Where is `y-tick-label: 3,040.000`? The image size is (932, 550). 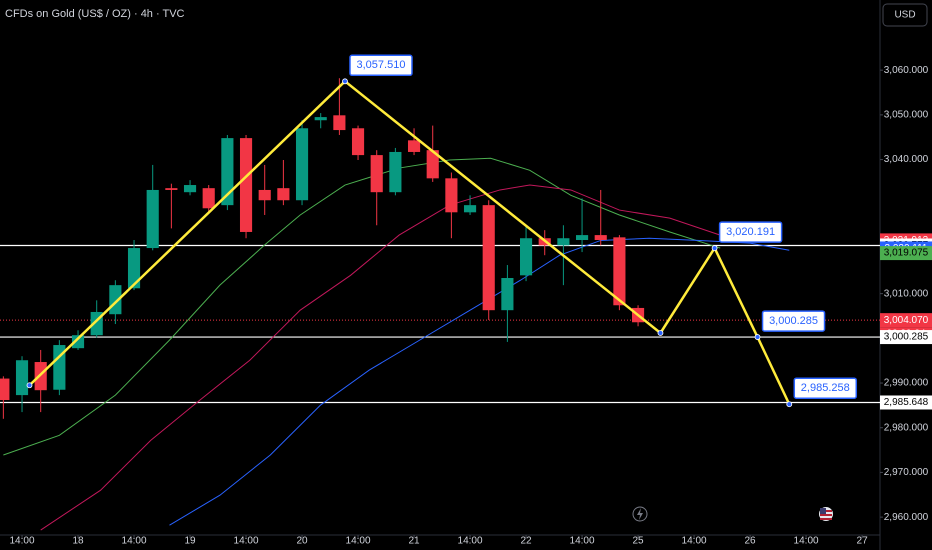 y-tick-label: 3,040.000 is located at coordinates (906, 159).